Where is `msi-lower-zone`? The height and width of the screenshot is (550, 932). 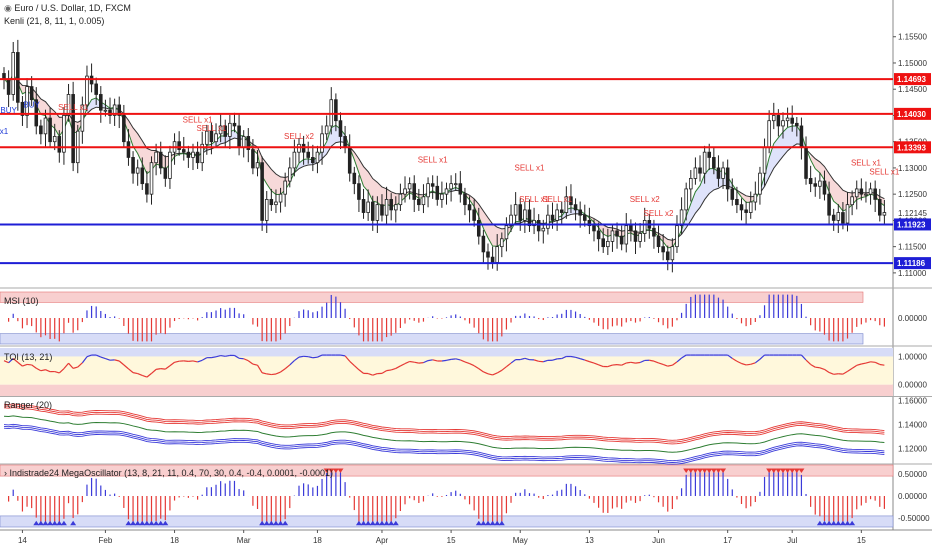 msi-lower-zone is located at coordinates (432, 339).